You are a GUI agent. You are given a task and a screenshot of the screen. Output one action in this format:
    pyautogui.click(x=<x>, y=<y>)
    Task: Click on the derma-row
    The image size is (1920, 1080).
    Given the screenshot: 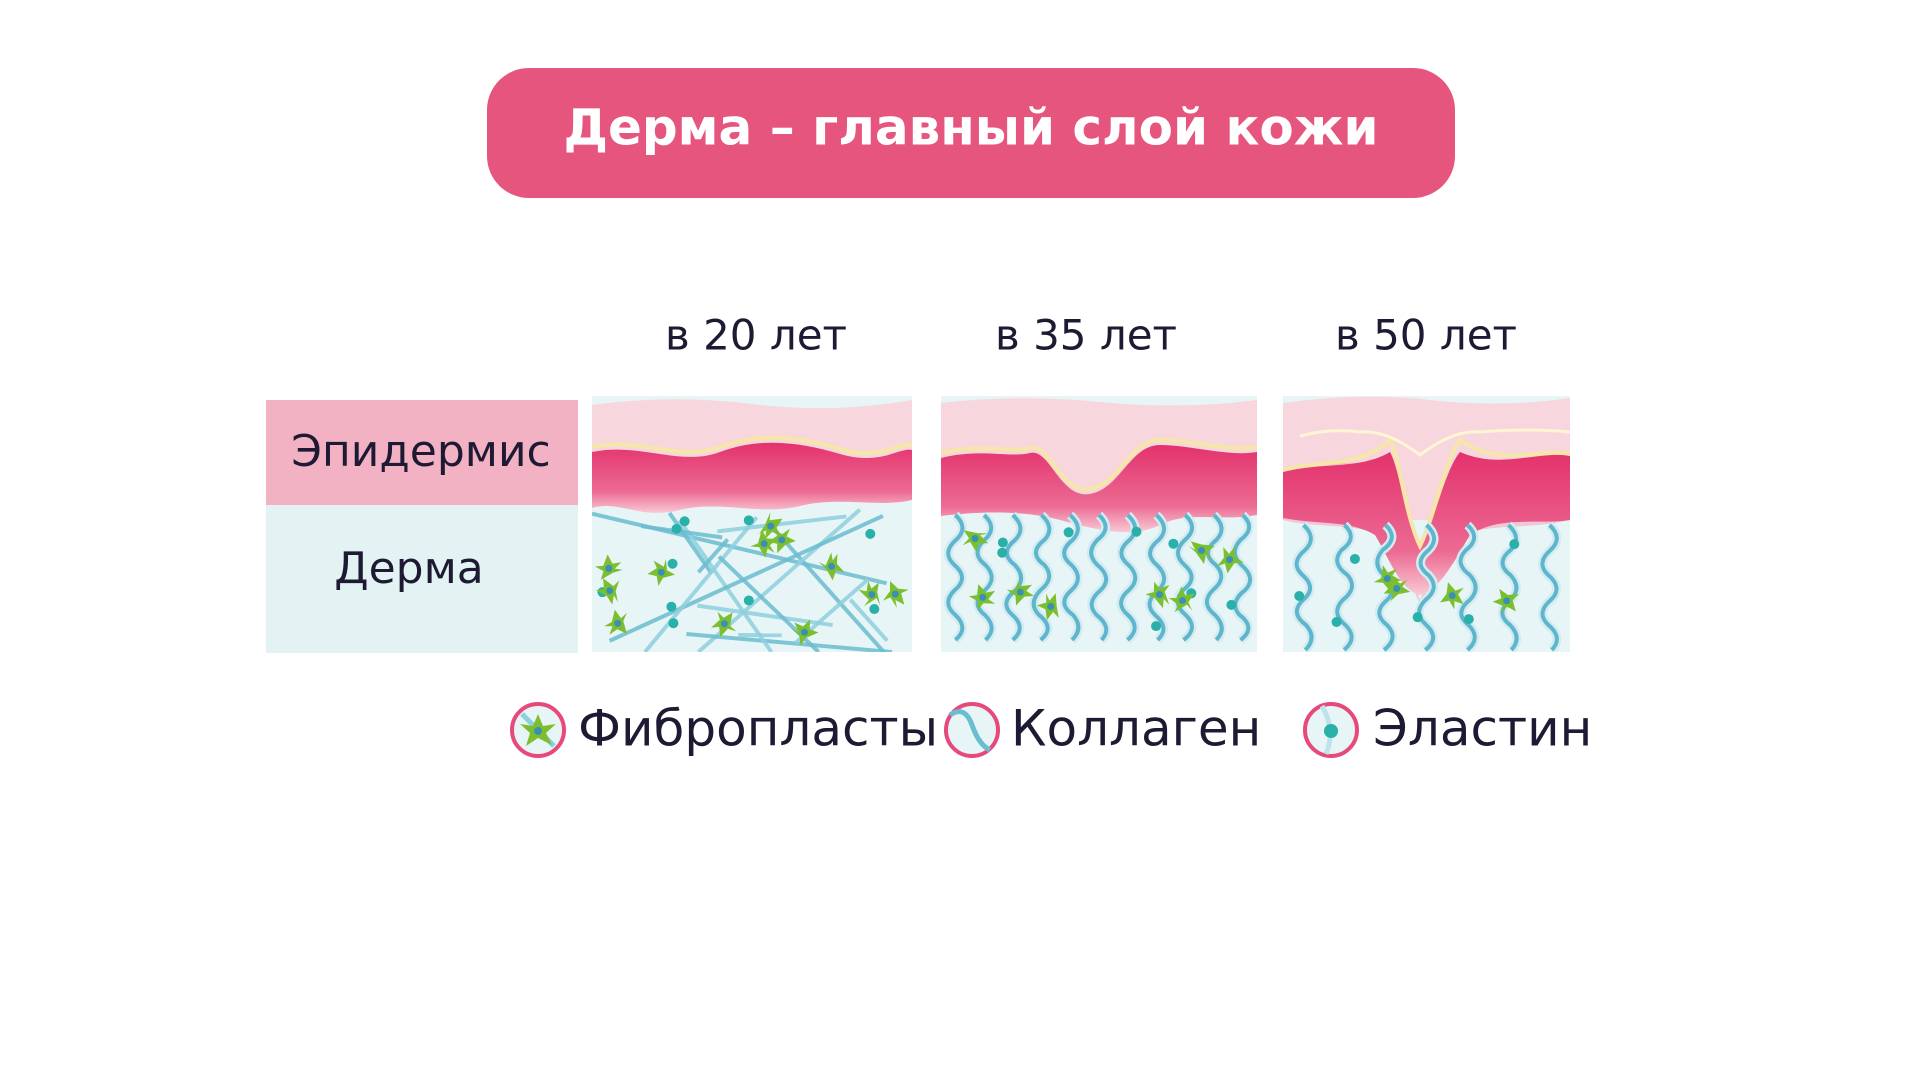 What is the action you would take?
    pyautogui.click(x=422, y=579)
    